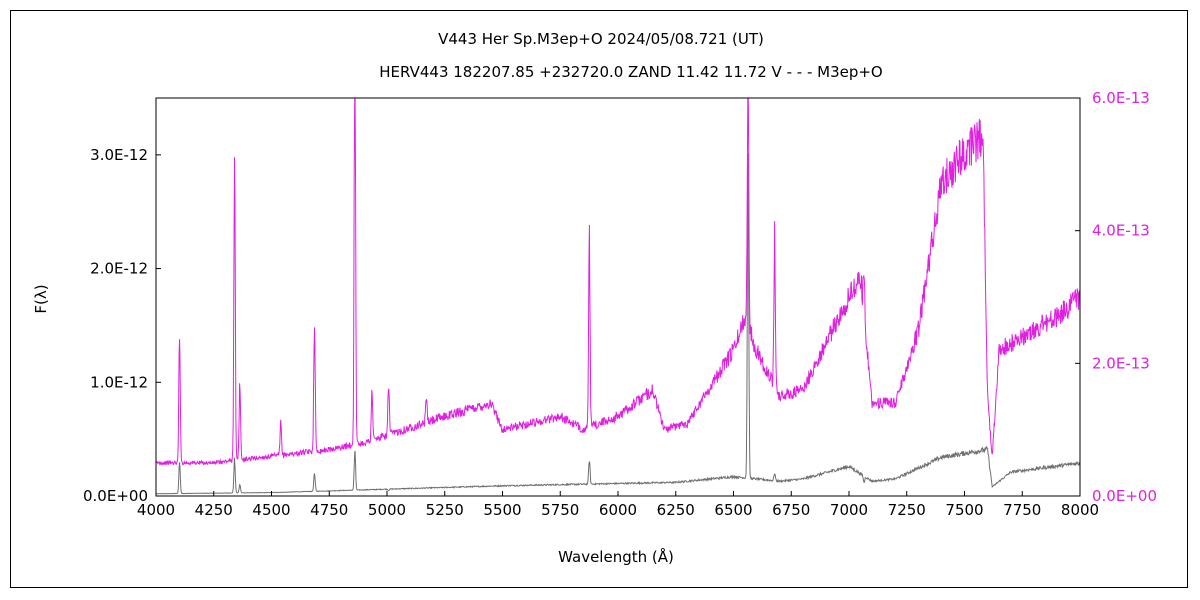 Image resolution: width=1200 pixels, height=600 pixels. Describe the element at coordinates (964, 510) in the screenshot. I see `x-tick-label: 7500` at that location.